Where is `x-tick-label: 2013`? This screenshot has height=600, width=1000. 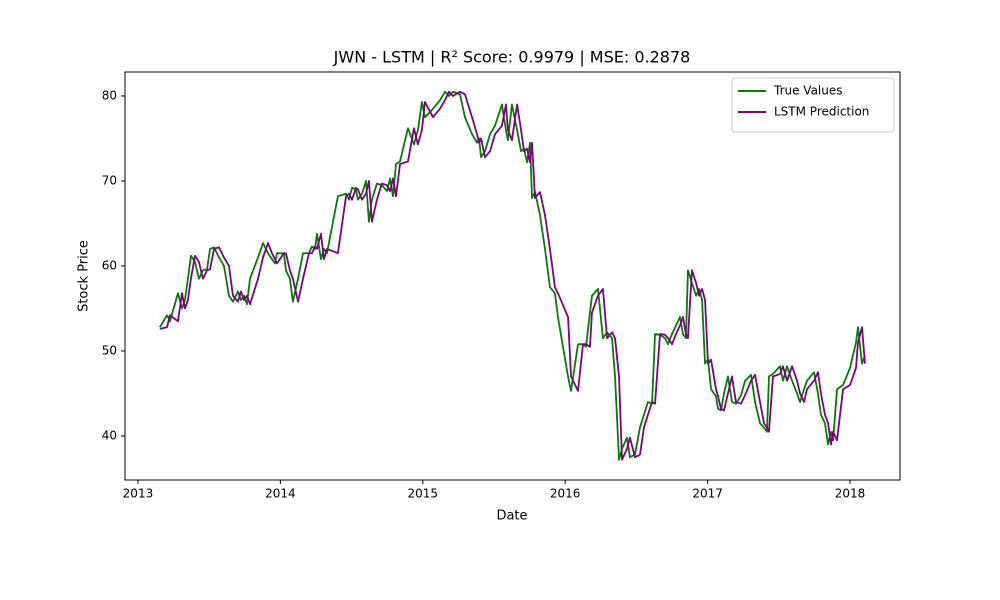
x-tick-label: 2013 is located at coordinates (138, 494).